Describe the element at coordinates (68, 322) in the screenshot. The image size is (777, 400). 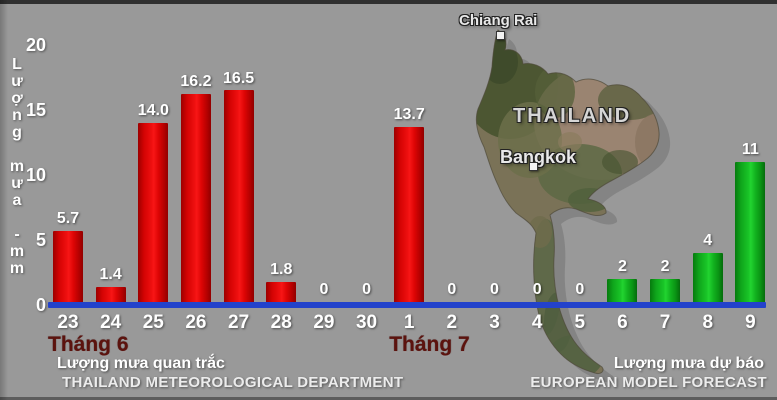
I see `x-tick-label: 23` at that location.